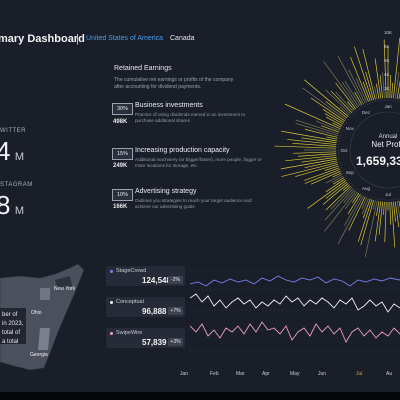 This screenshot has width=400, height=400. Describe the element at coordinates (143, 68) in the screenshot. I see `retained-title: Retained Earnings` at that location.